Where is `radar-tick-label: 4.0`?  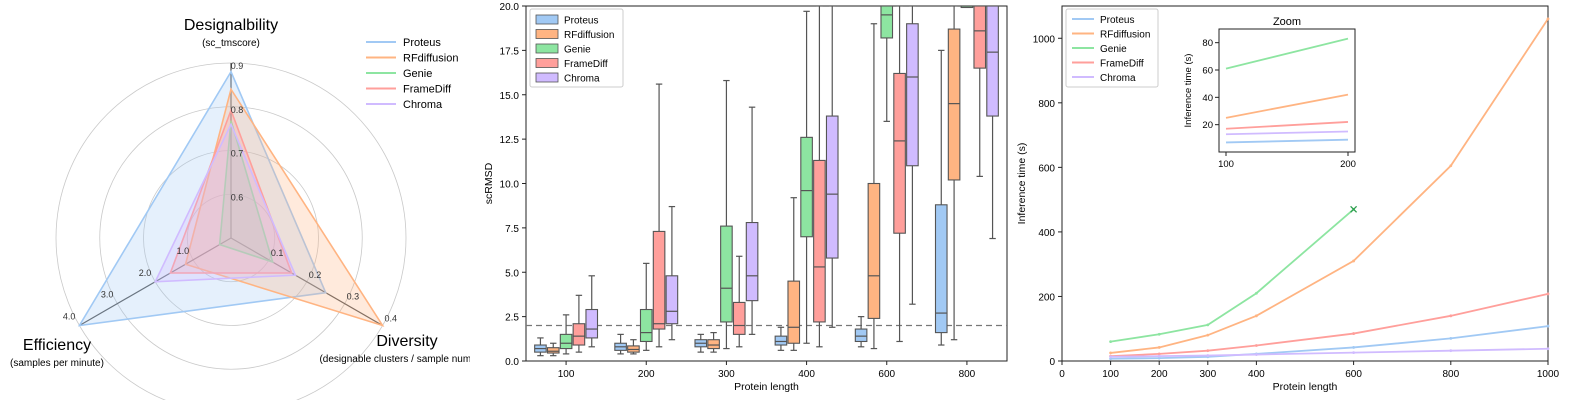 radar-tick-label: 4.0 is located at coordinates (69, 317).